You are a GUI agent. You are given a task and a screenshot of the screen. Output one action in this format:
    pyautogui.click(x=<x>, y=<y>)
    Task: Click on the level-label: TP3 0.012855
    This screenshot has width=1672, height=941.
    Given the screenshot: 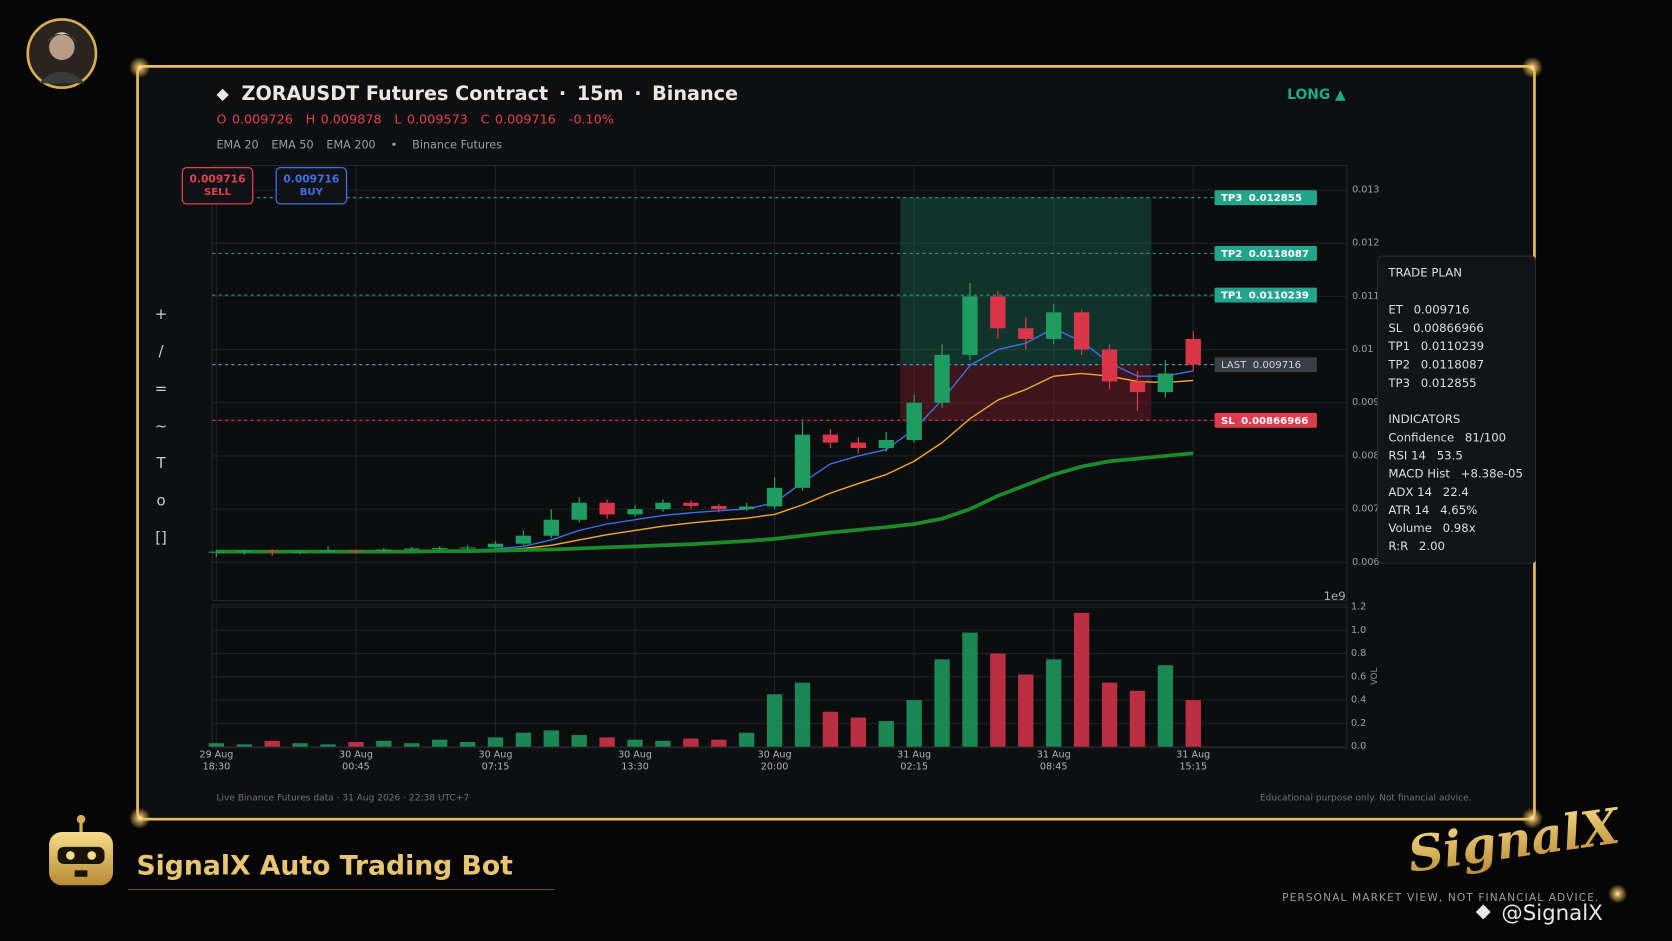 What is the action you would take?
    pyautogui.click(x=1261, y=198)
    